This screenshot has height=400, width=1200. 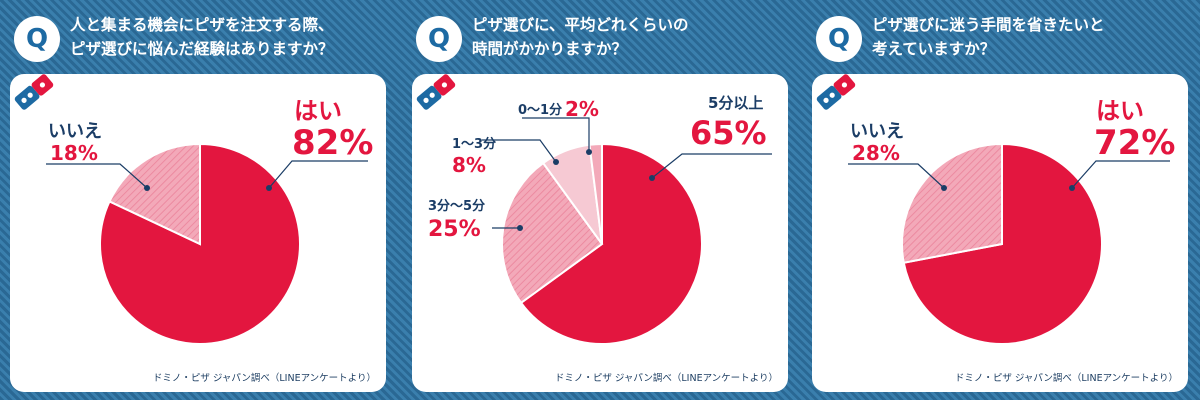 I want to click on question-header: Q ピザ選びに、平均どれくらいの 時間がかかりますか？, so click(x=600, y=40).